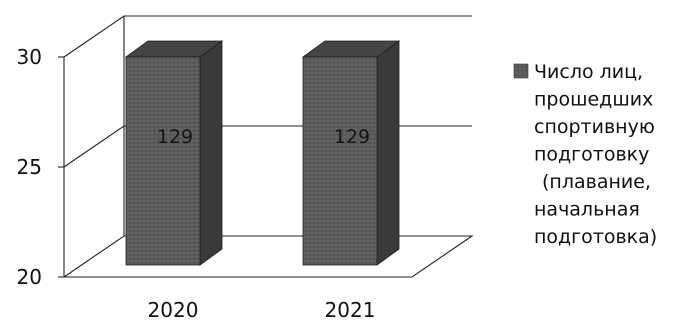 This screenshot has width=688, height=329. What do you see at coordinates (588, 72) in the screenshot?
I see `legend-line: Число лиц,` at bounding box center [588, 72].